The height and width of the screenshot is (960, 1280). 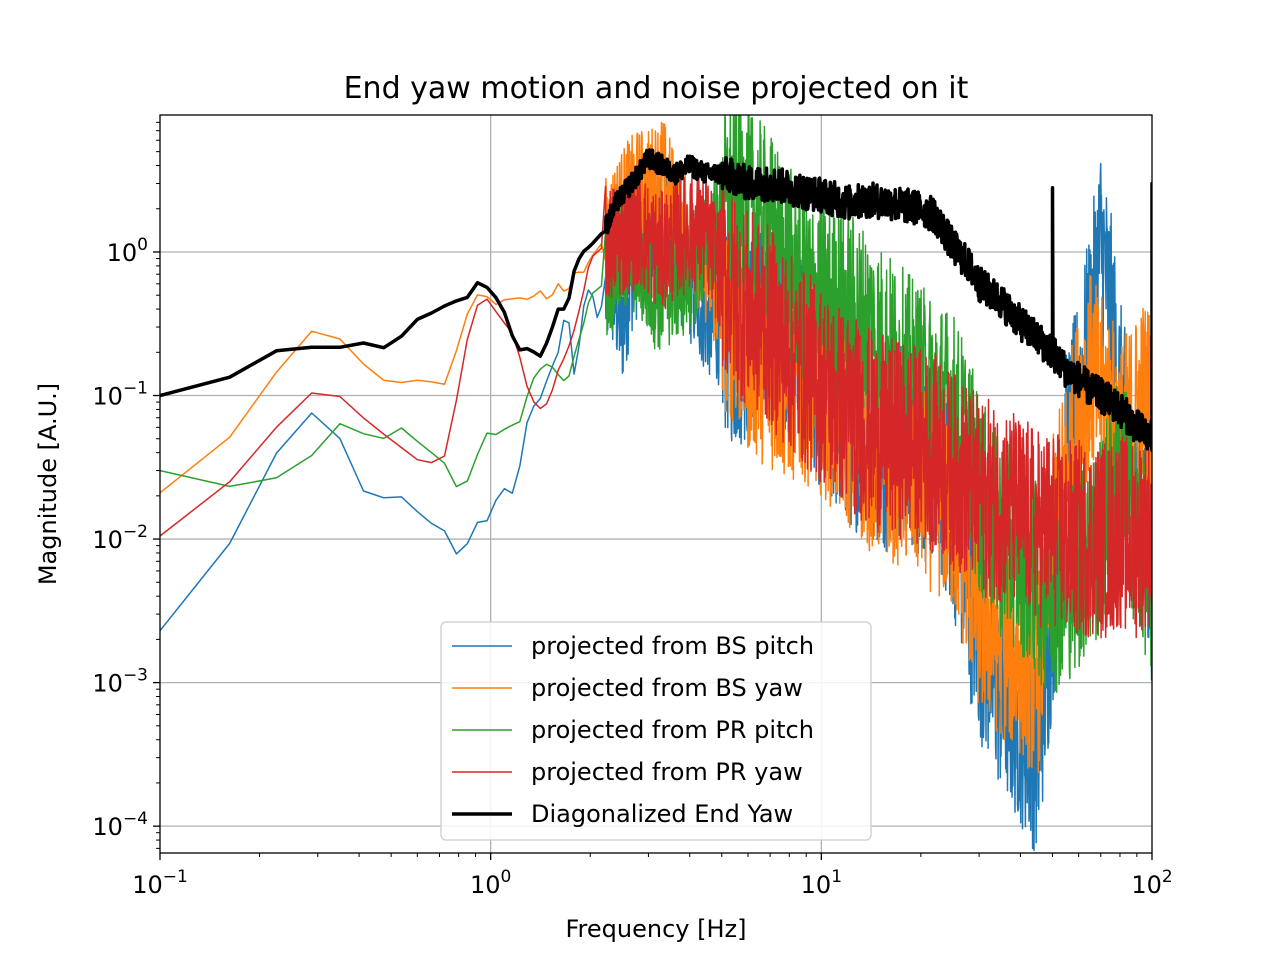 What do you see at coordinates (120, 395) in the screenshot?
I see `y-tick-label: 10⁻¹` at bounding box center [120, 395].